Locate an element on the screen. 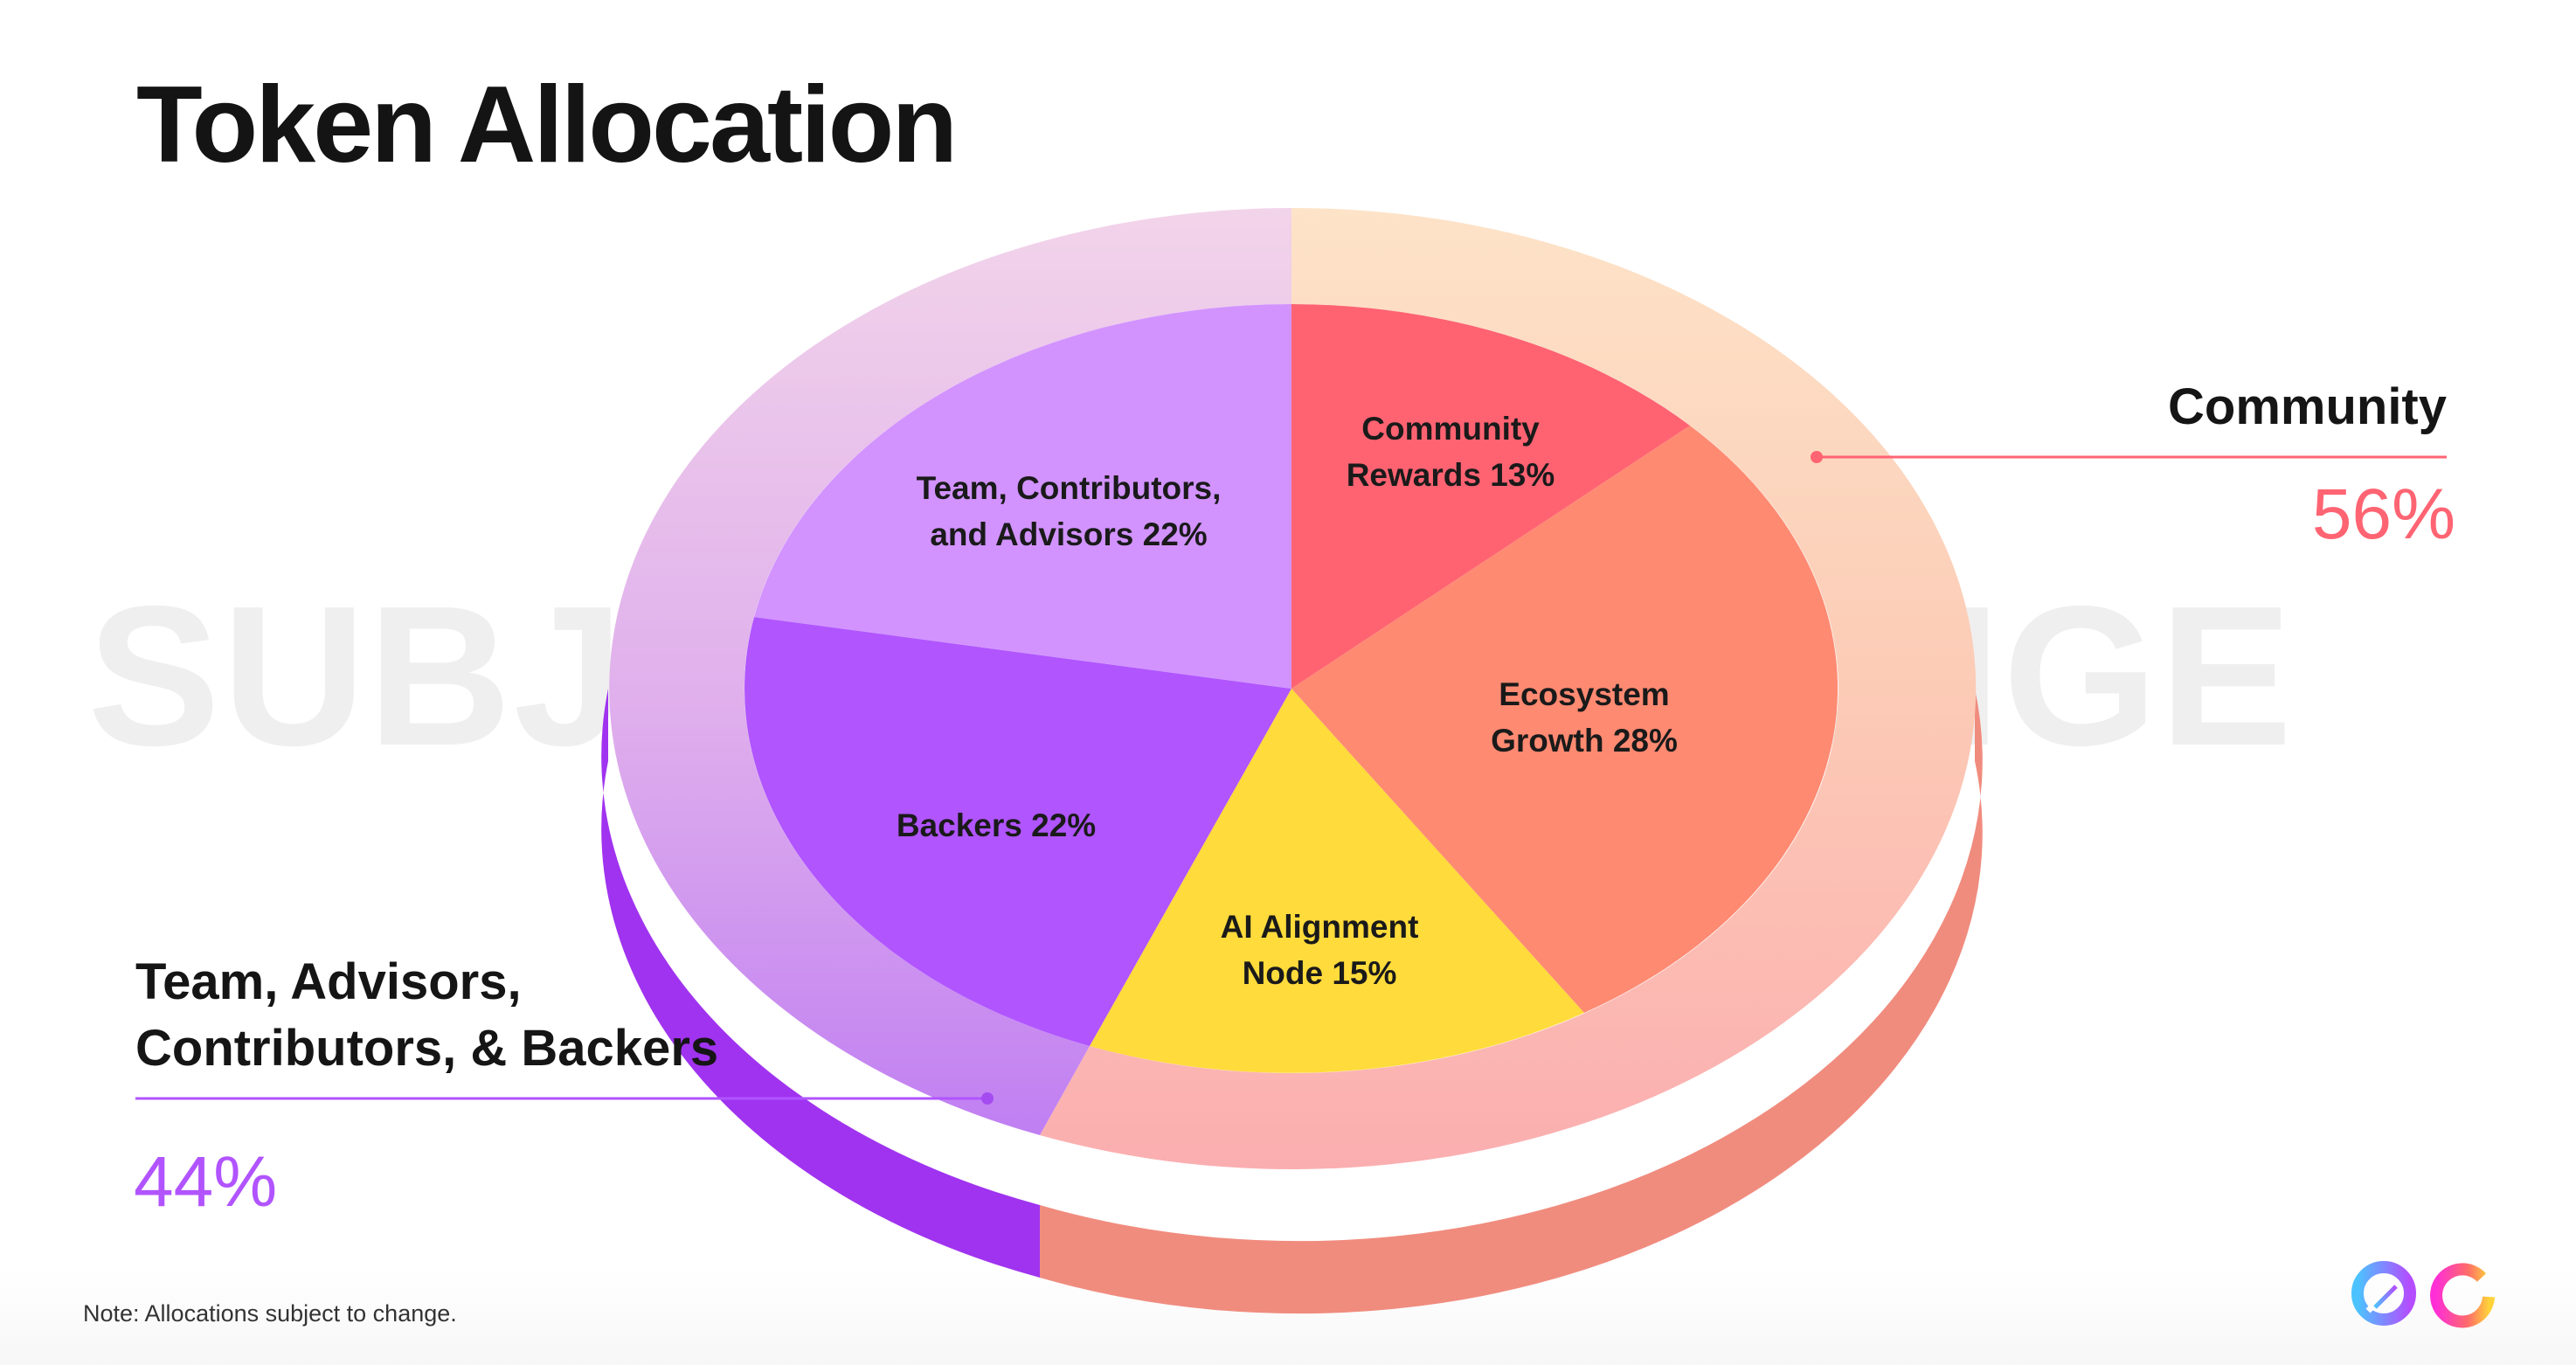 The height and width of the screenshot is (1365, 2576). slice-ecosystem-growth is located at coordinates (1565, 719).